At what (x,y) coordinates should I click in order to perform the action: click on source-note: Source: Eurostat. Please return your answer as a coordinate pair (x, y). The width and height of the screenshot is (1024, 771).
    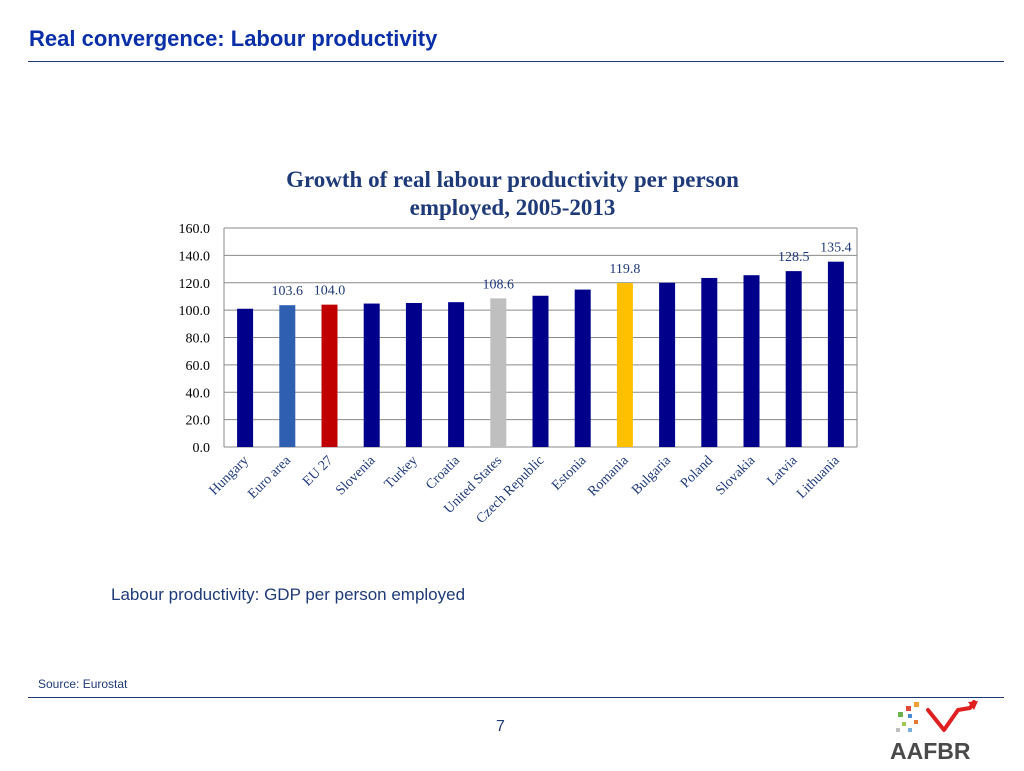
    Looking at the image, I should click on (83, 684).